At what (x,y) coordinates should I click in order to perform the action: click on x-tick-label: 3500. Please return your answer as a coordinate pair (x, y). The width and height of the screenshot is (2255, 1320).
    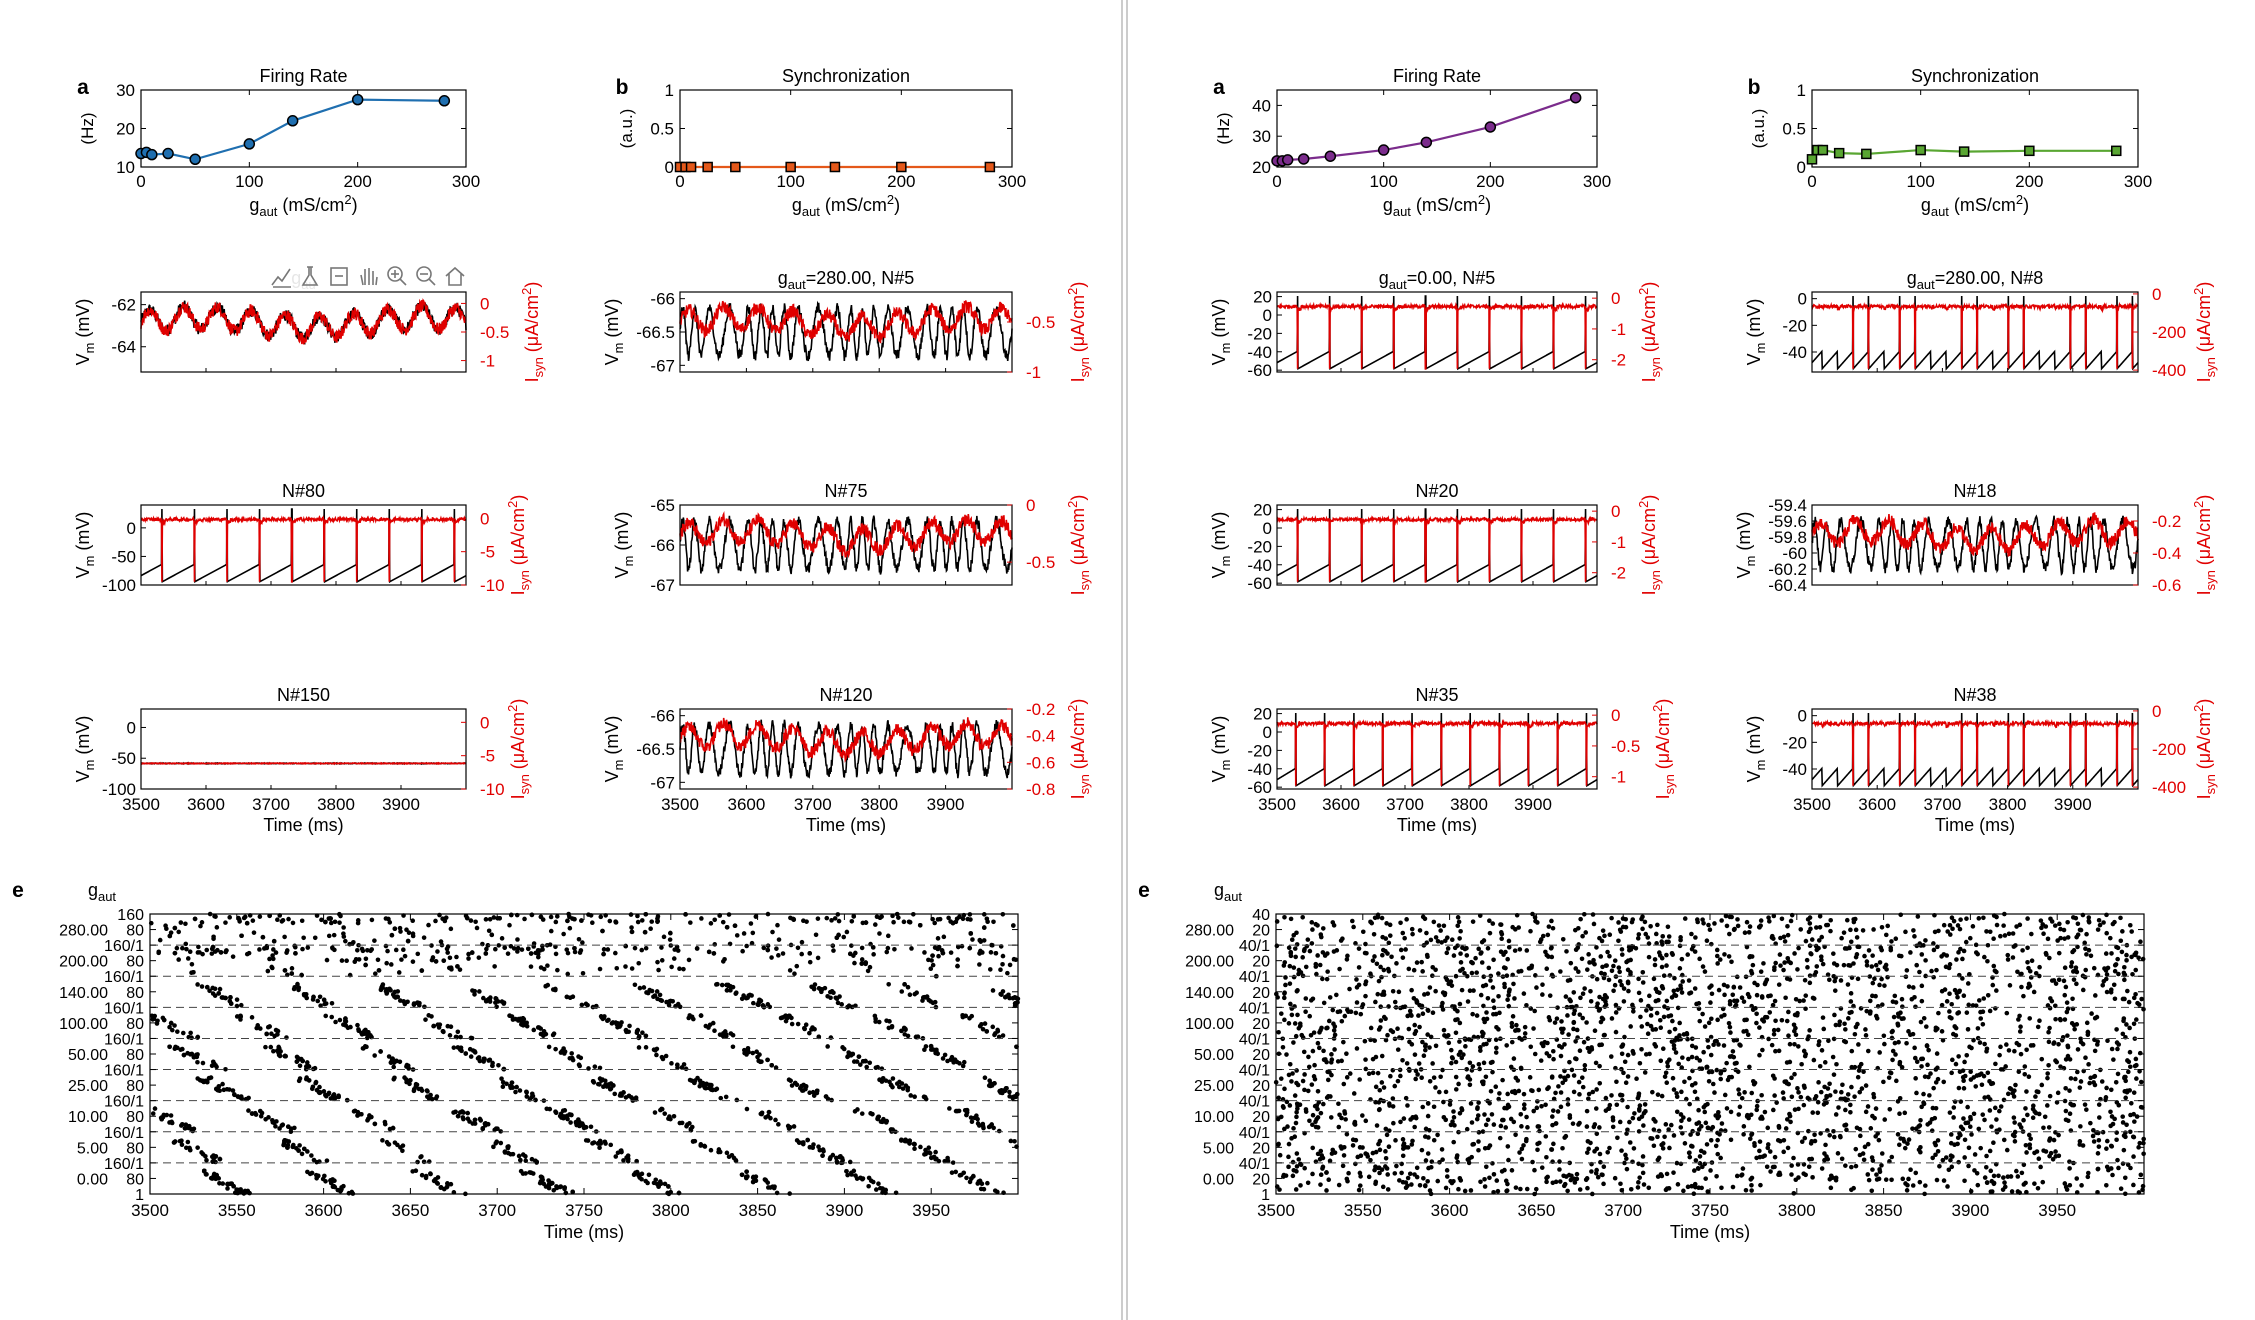
    Looking at the image, I should click on (680, 804).